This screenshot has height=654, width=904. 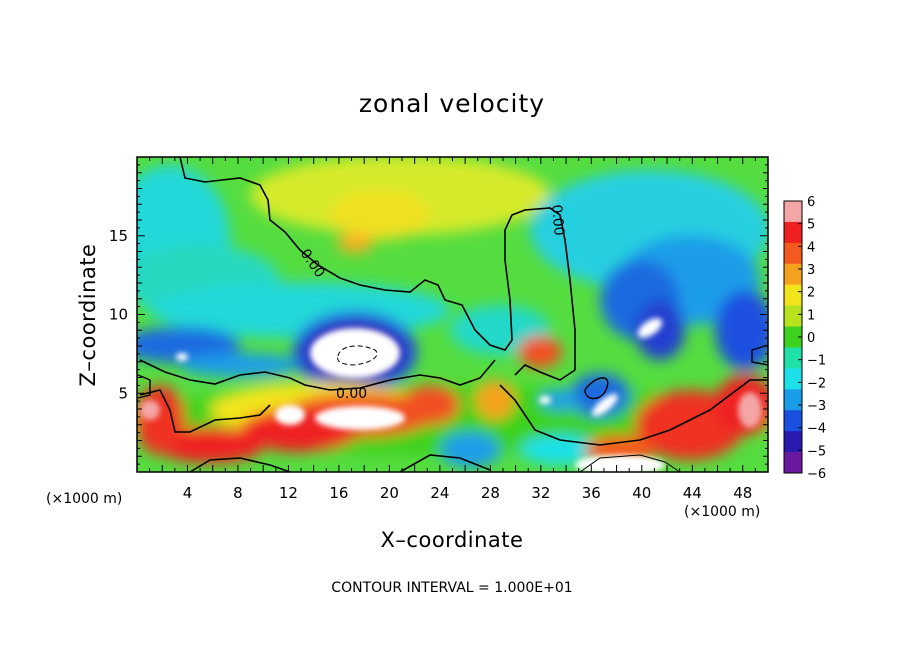 What do you see at coordinates (816, 474) in the screenshot?
I see `colorbar-label: −6` at bounding box center [816, 474].